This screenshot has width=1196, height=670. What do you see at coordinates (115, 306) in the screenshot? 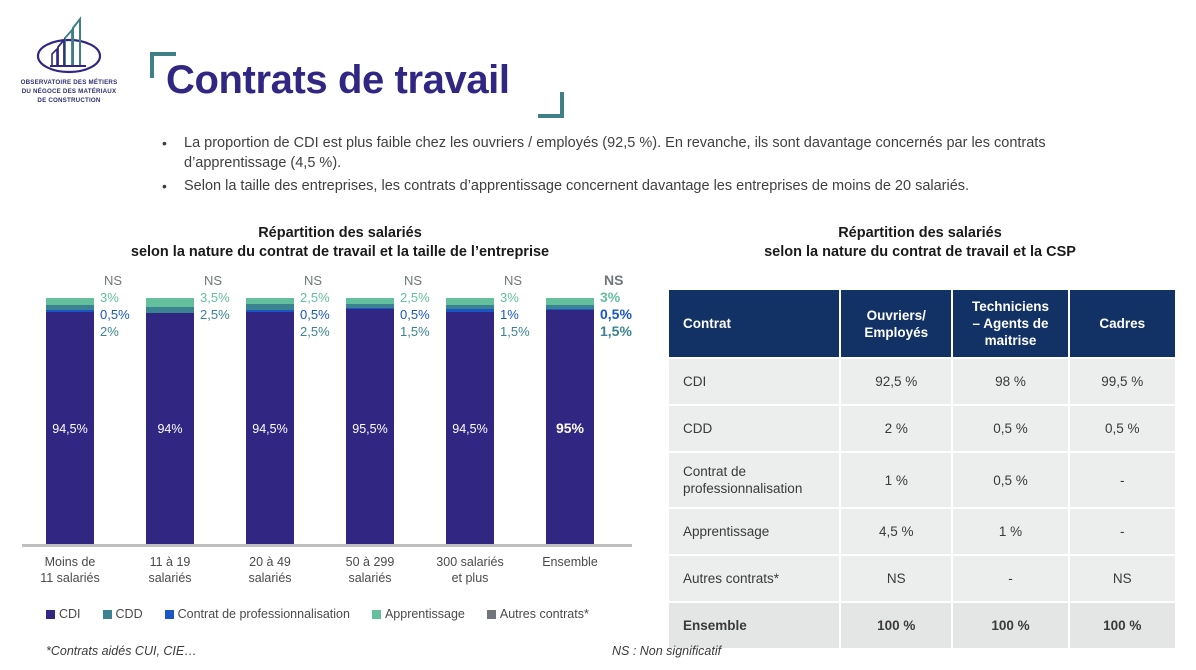
I see `bar-side-labels: NS 3% 0,5% 2%` at bounding box center [115, 306].